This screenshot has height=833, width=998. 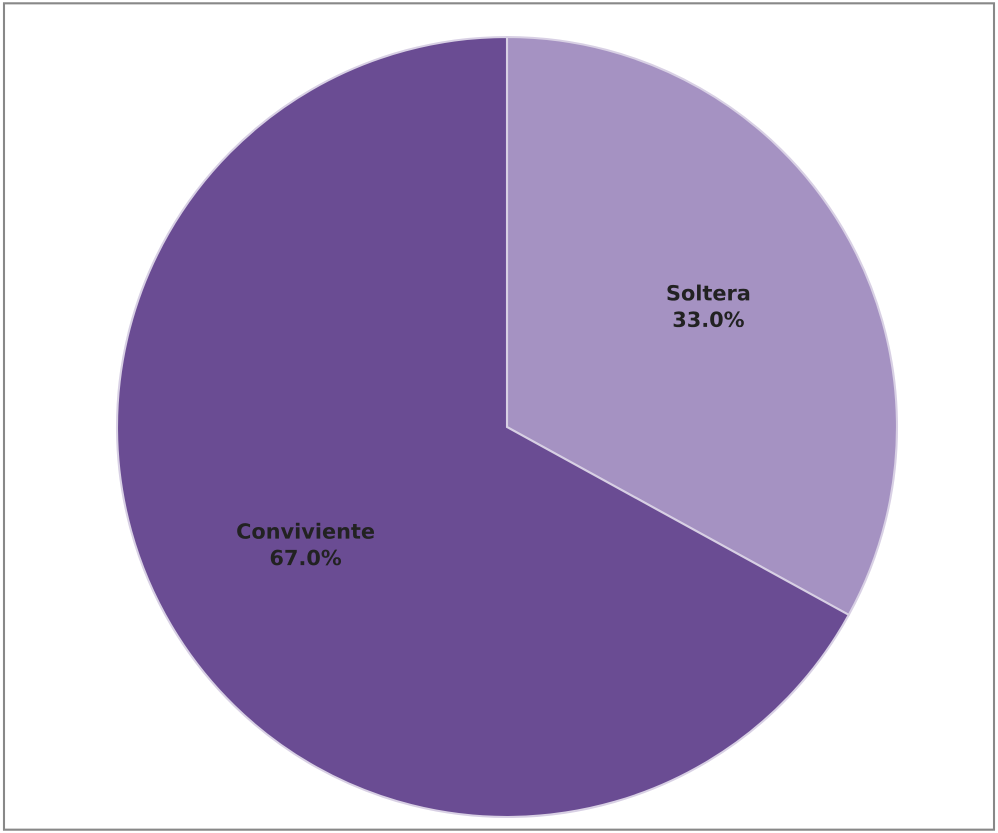 What do you see at coordinates (306, 558) in the screenshot?
I see `data-label: 67.0%` at bounding box center [306, 558].